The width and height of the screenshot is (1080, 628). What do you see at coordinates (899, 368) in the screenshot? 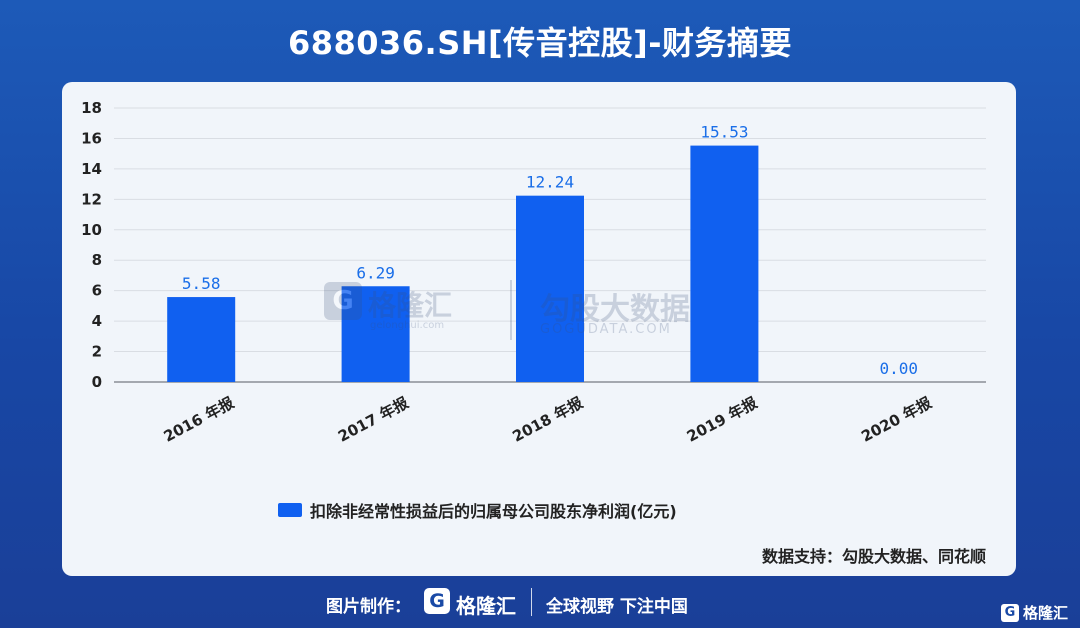
I see `bar-value-label: 0.00` at bounding box center [899, 368].